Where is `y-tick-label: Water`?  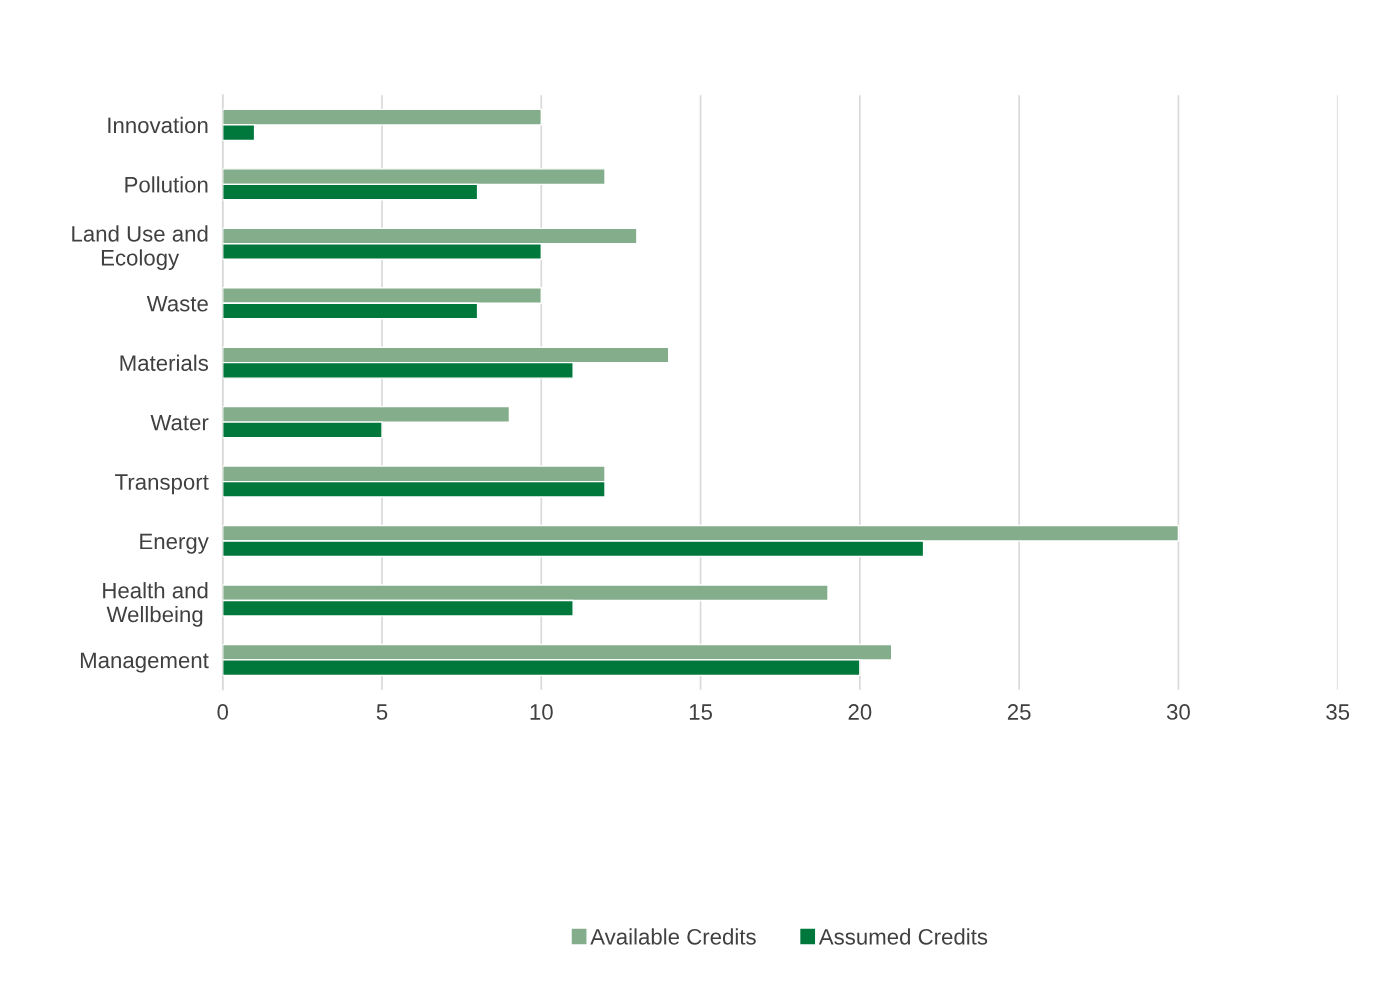
y-tick-label: Water is located at coordinates (179, 422).